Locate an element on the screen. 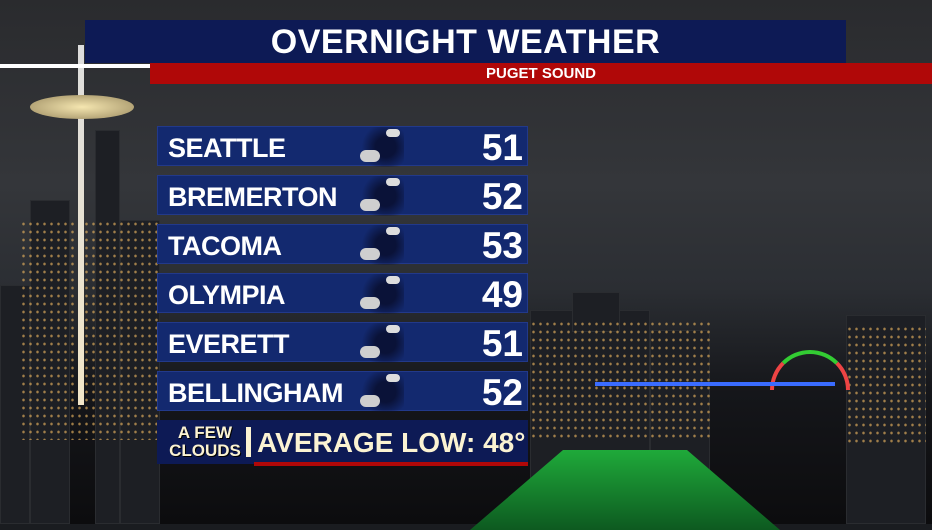 The image size is (932, 530). city-row: SEATTLE 51 is located at coordinates (342, 147).